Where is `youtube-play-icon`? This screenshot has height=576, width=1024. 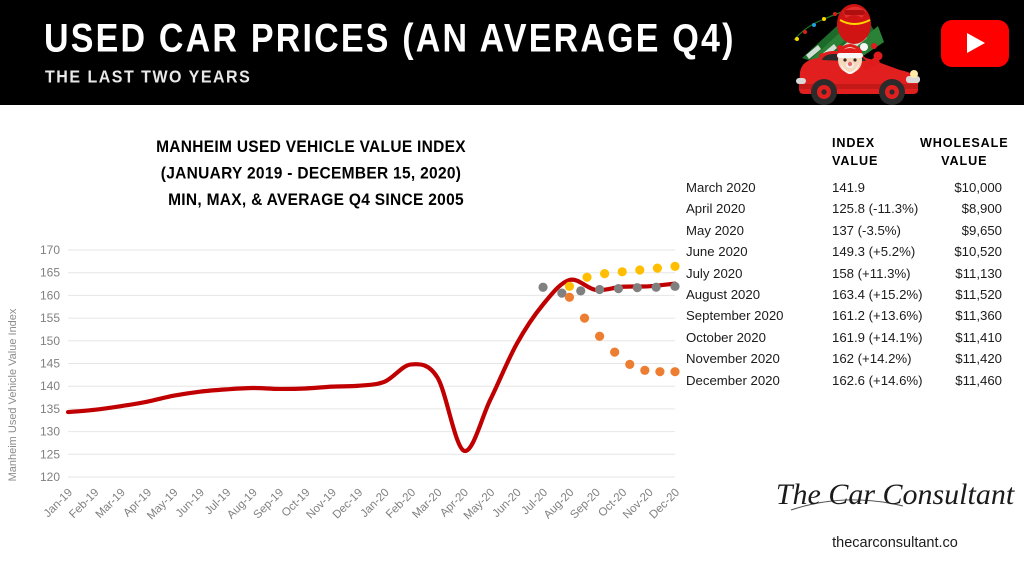
youtube-play-icon is located at coordinates (975, 43).